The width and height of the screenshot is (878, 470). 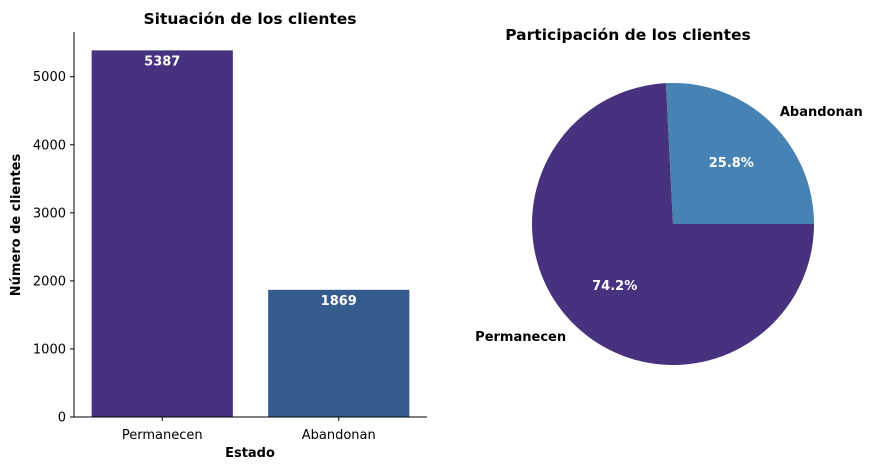 What do you see at coordinates (49, 281) in the screenshot?
I see `y-tick-label: 2000` at bounding box center [49, 281].